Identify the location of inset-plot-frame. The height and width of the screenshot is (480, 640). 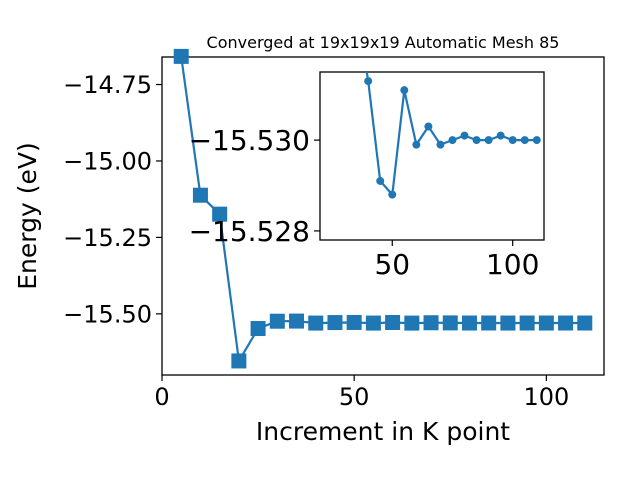
(432, 156).